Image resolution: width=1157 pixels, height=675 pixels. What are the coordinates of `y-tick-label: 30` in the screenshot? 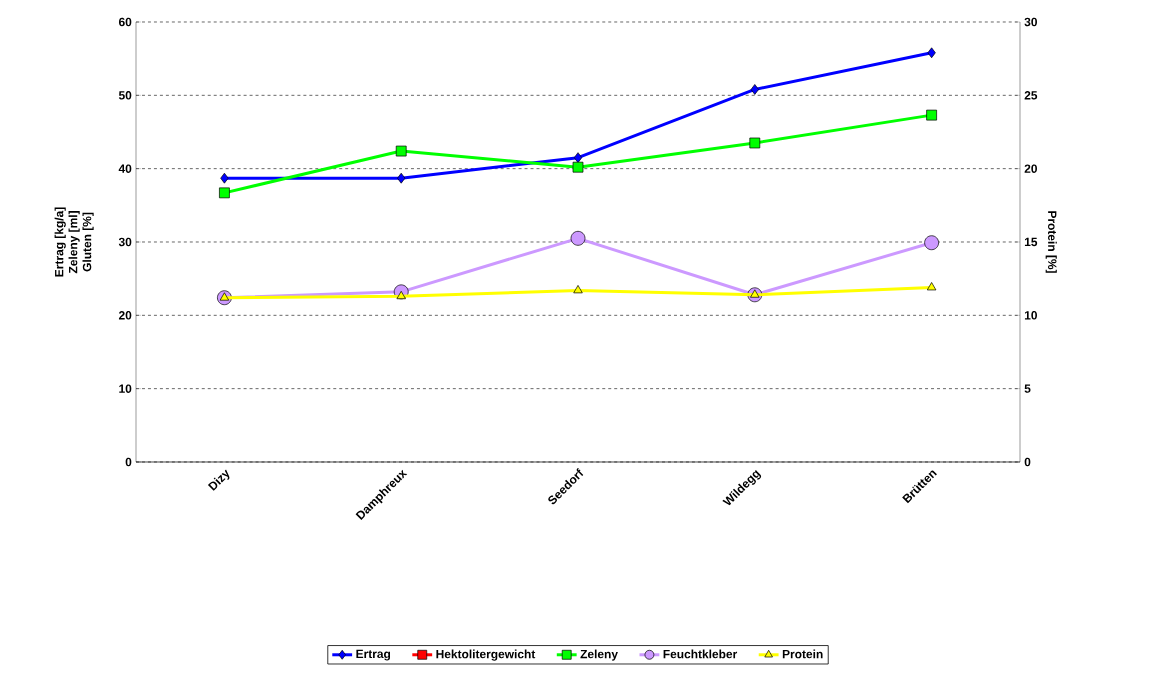 It's located at (125, 242).